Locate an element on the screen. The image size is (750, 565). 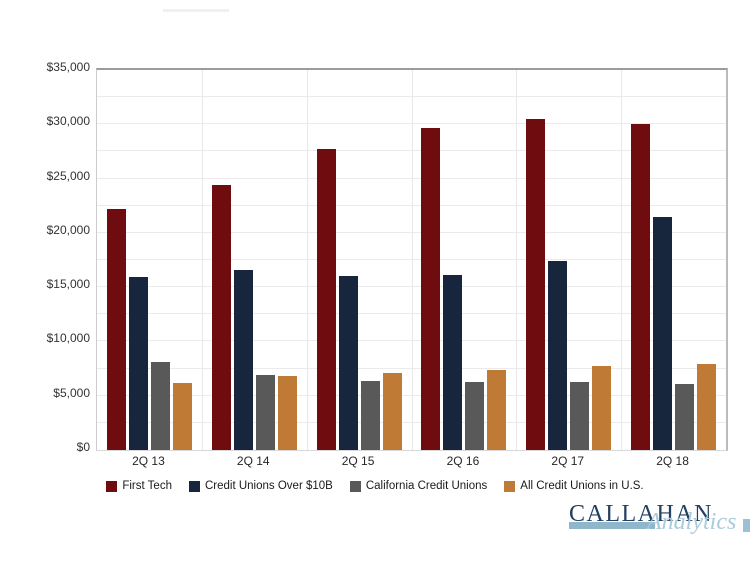
legend-item: First Tech is located at coordinates (139, 486).